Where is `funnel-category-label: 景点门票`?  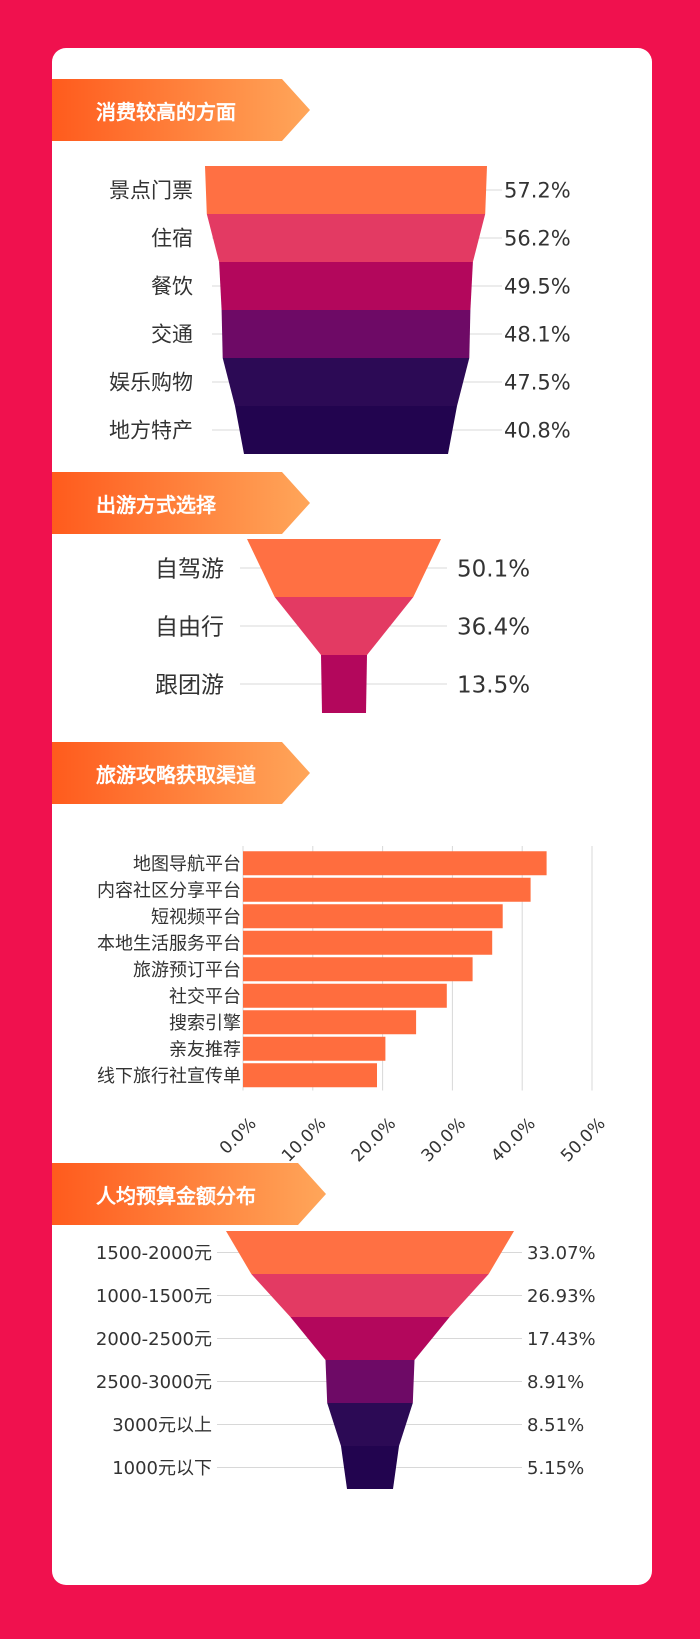 funnel-category-label: 景点门票 is located at coordinates (151, 191).